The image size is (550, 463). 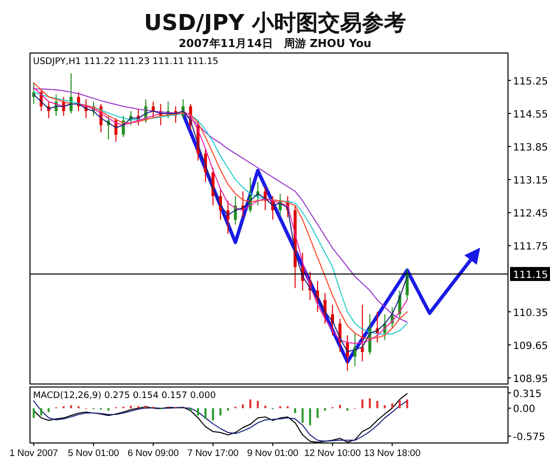 I want to click on y-tick-label: 109.65, so click(x=530, y=346).